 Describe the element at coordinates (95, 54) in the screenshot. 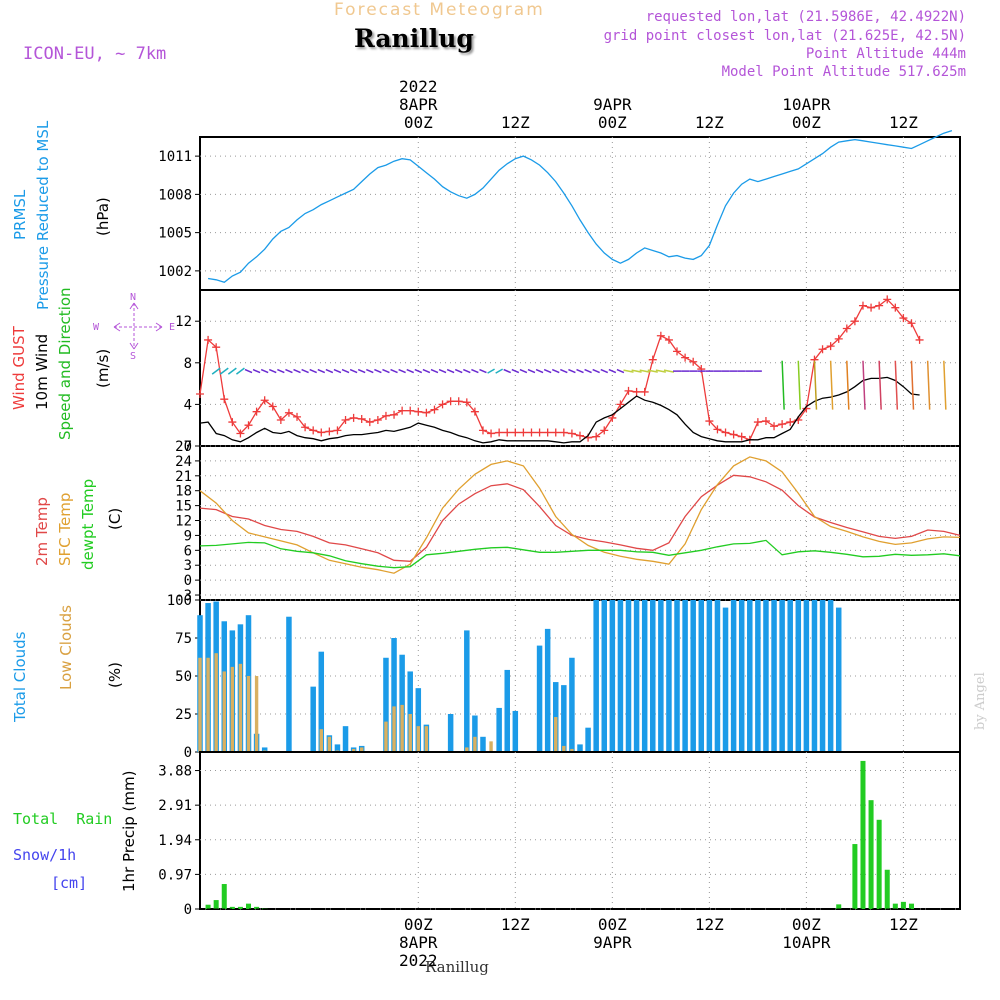

I see `model-label: ICON-EU, ~ 7km` at that location.